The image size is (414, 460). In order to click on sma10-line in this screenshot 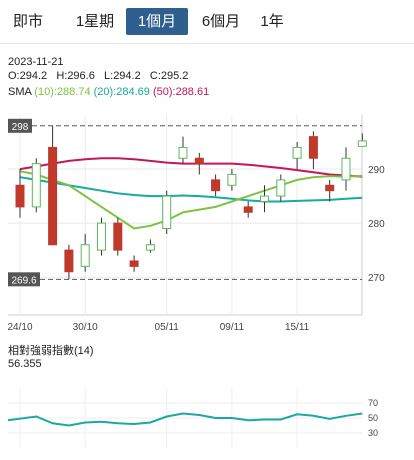, I will do `click(191, 200)`.